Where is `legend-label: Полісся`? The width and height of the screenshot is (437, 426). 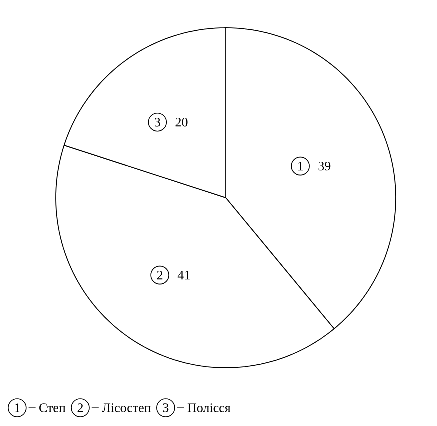
legend-label: Полісся is located at coordinates (209, 408).